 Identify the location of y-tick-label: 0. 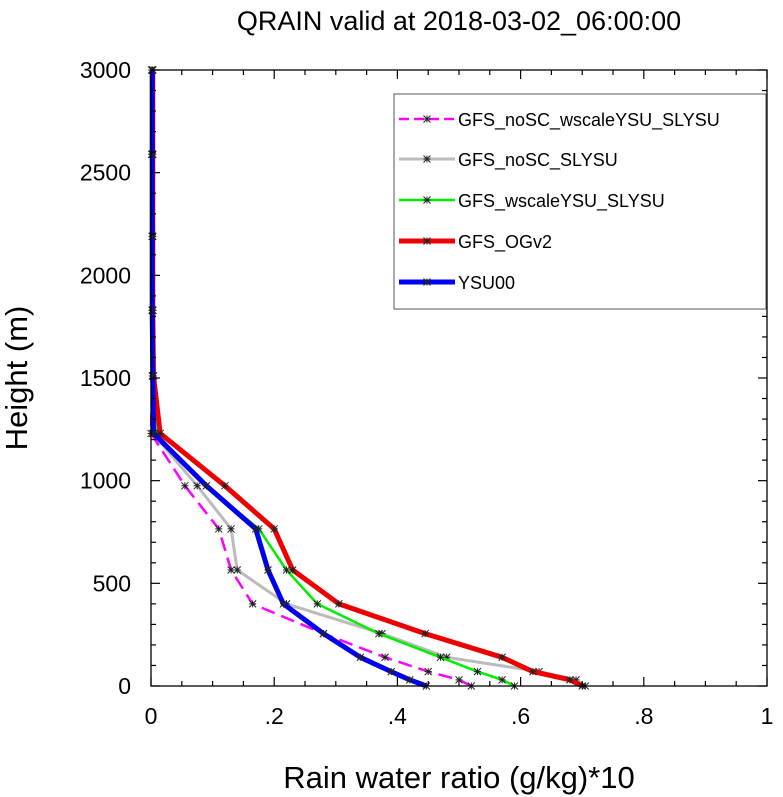
(124, 686).